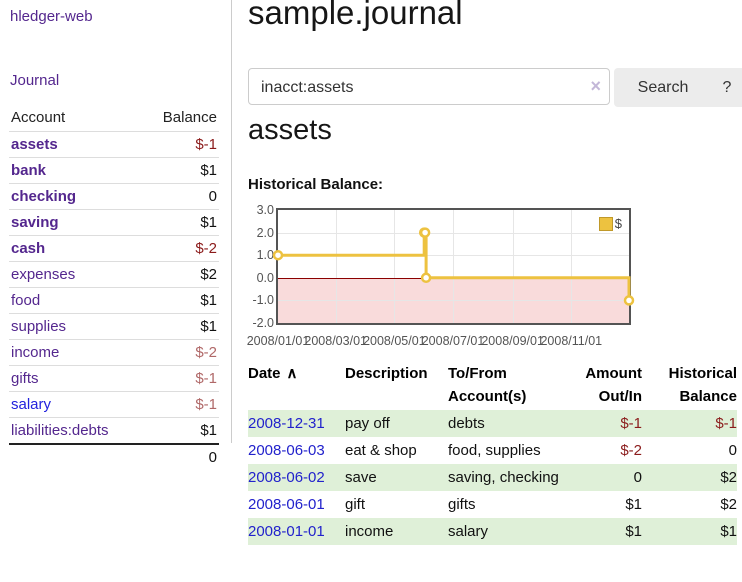  I want to click on account-link: checking, so click(44, 196).